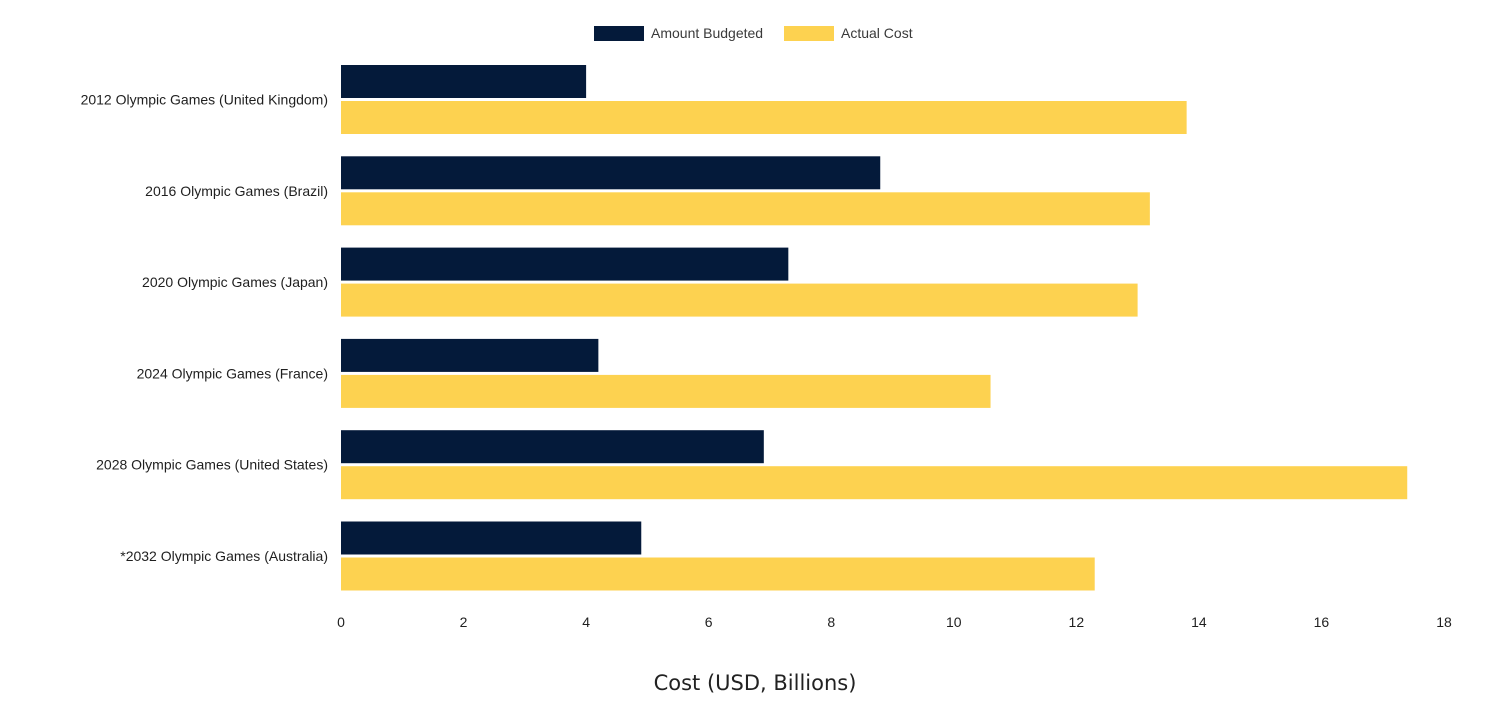 This screenshot has width=1510, height=715. I want to click on legend-label-1: Actual Cost, so click(877, 33).